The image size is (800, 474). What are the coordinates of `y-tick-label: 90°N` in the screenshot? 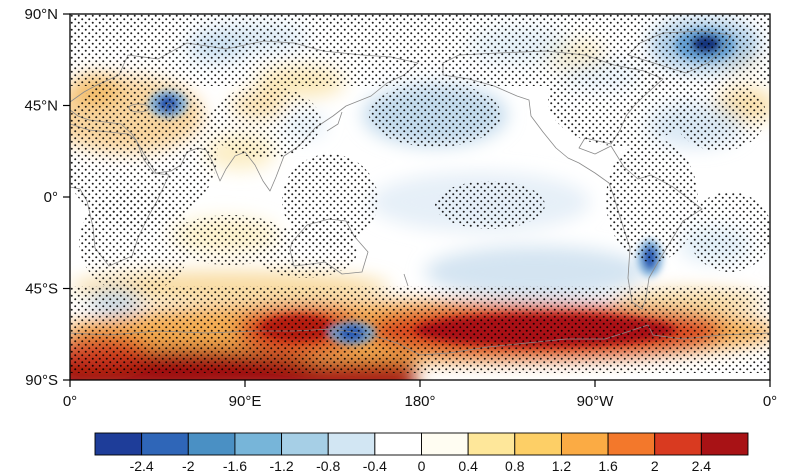 It's located at (41, 14).